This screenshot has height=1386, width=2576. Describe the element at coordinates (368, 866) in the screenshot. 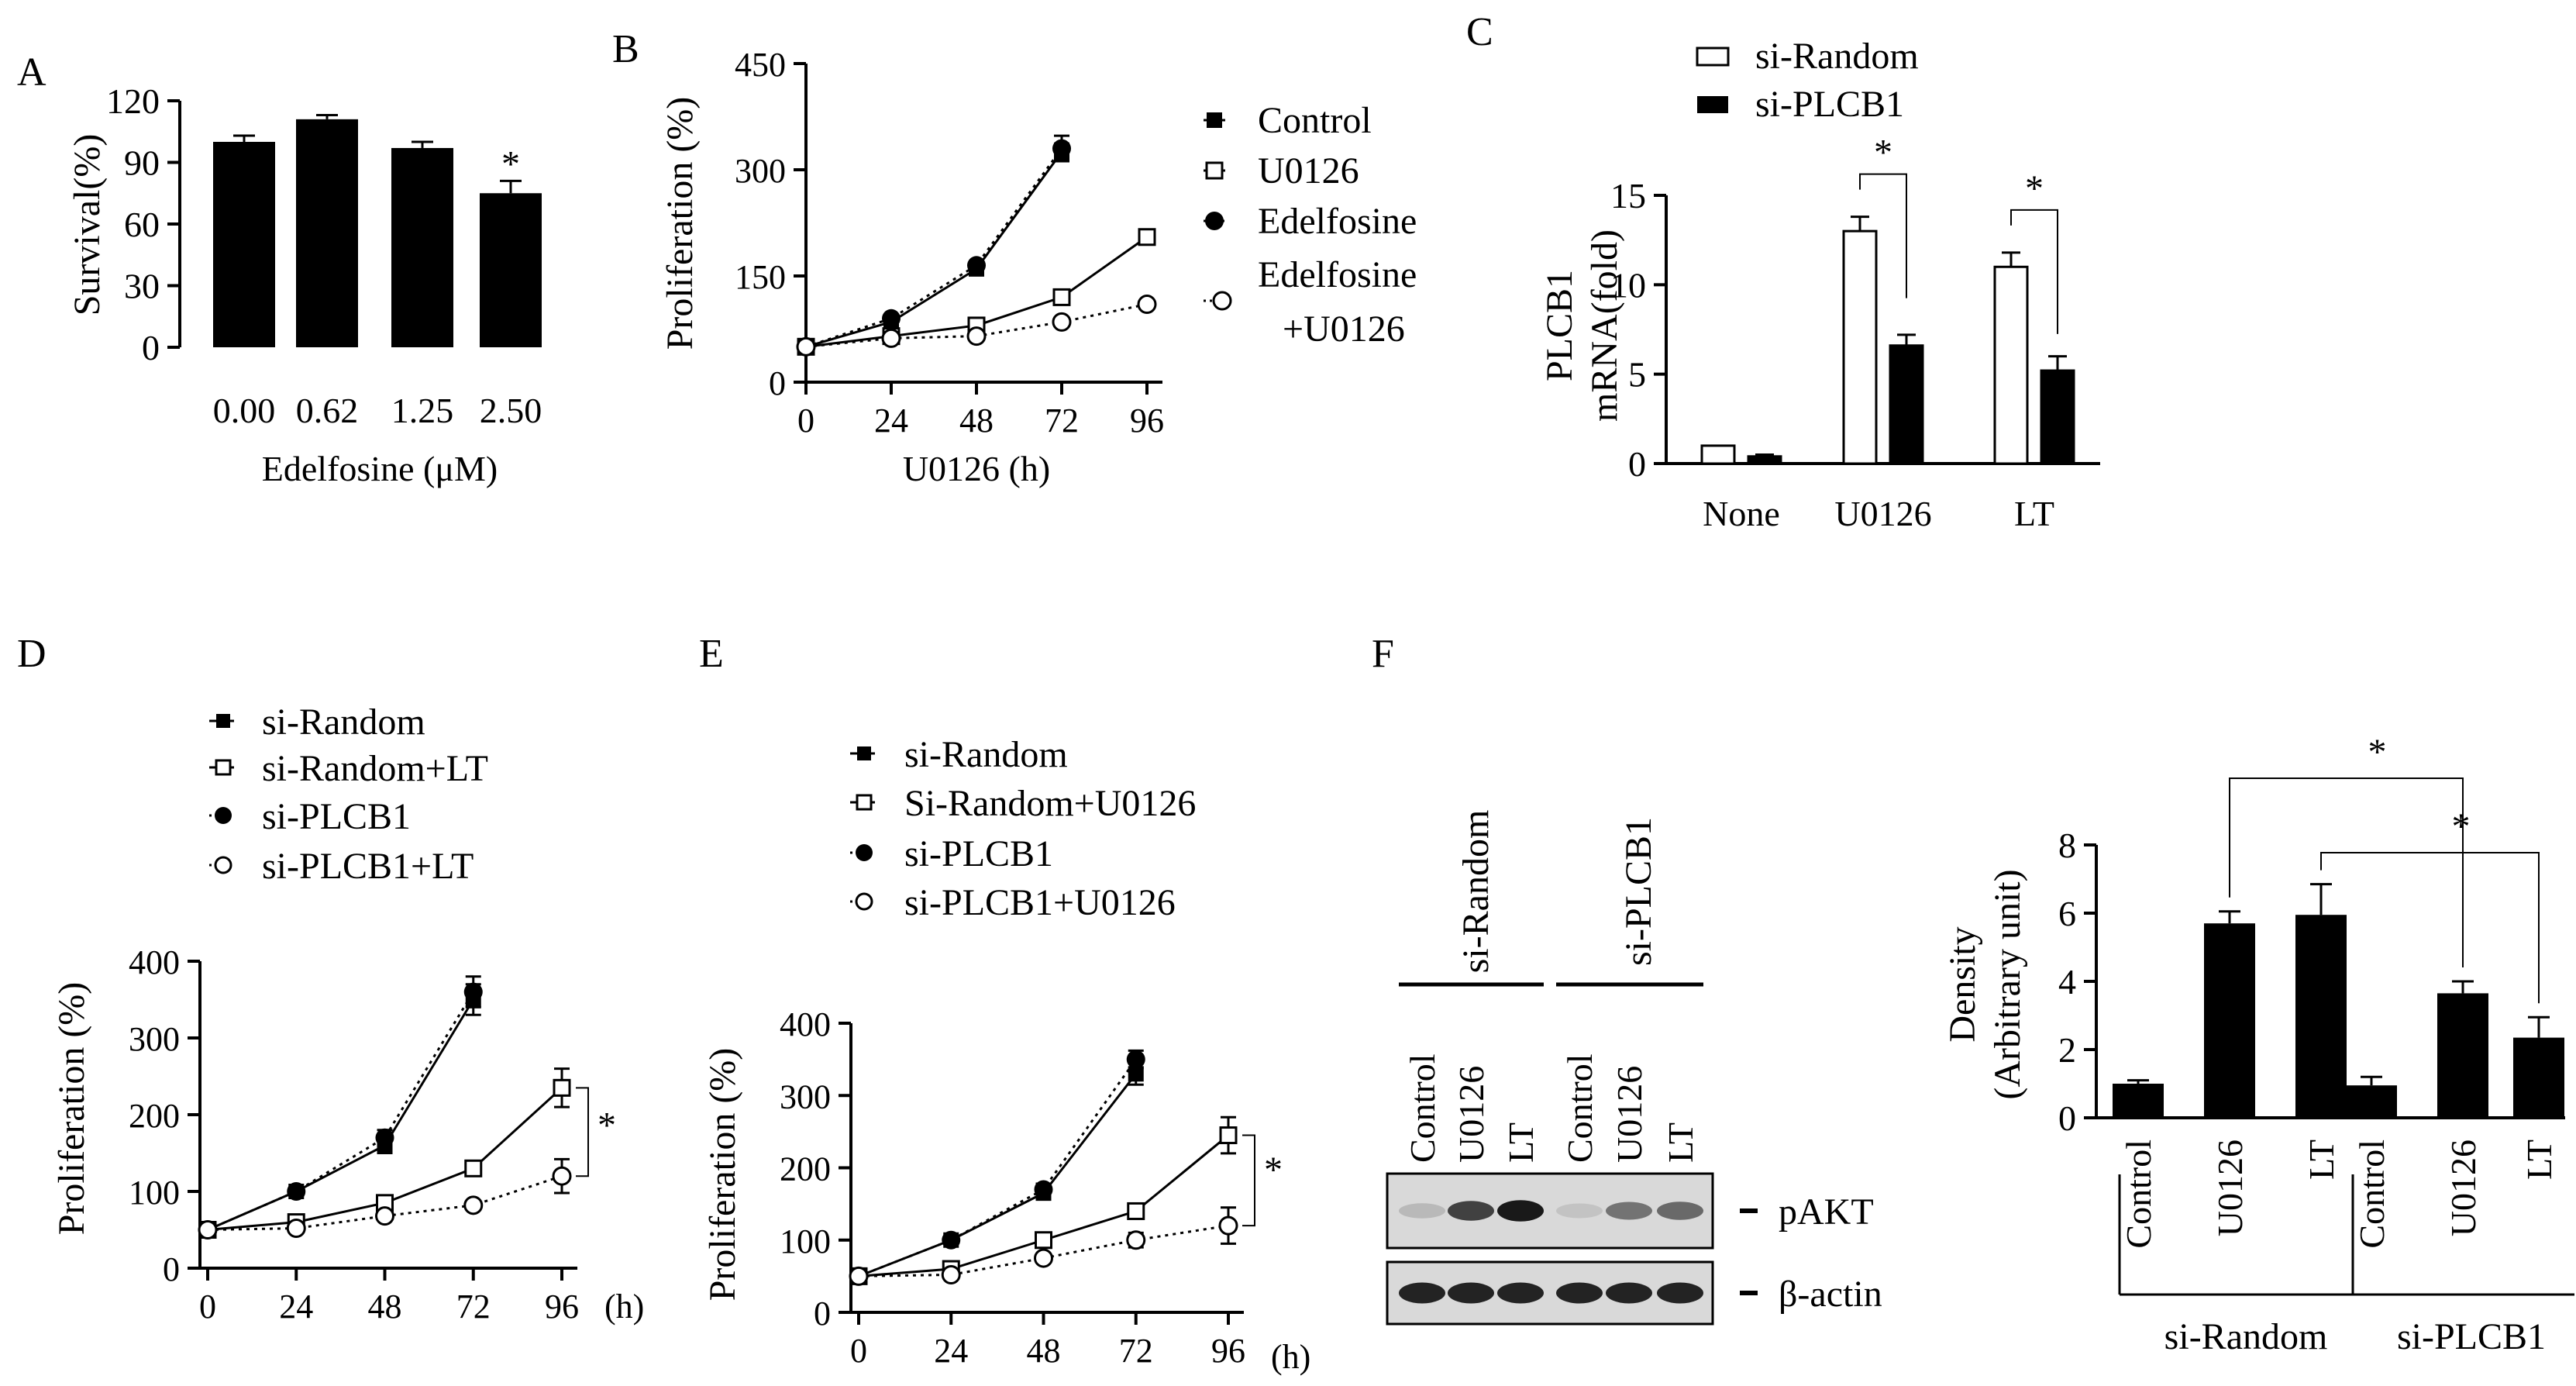

I see `panel-d-legend-label: si-PLCB1+LT` at that location.